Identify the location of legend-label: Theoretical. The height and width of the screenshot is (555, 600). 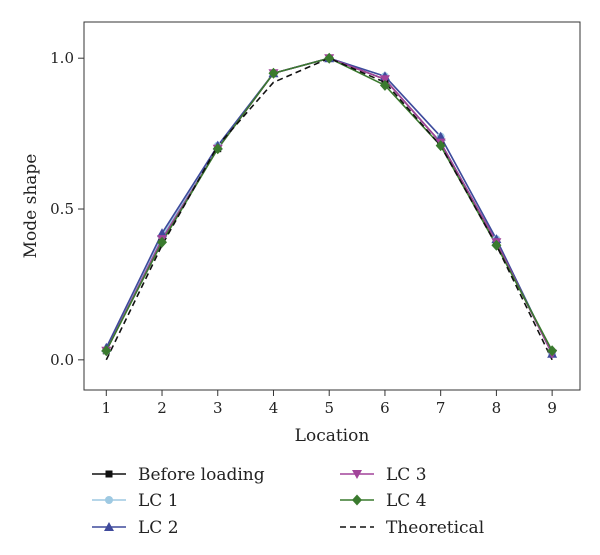
(435, 528).